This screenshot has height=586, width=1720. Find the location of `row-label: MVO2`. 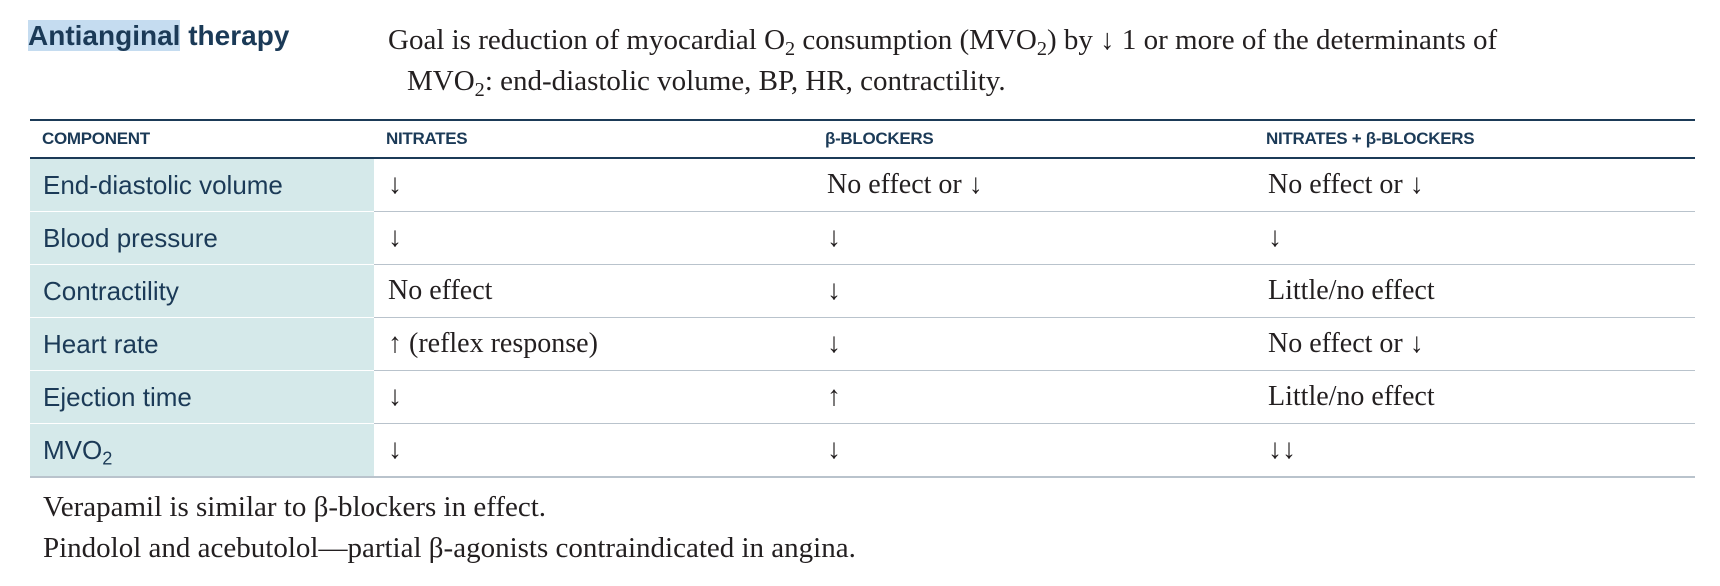

row-label: MVO2 is located at coordinates (202, 450).